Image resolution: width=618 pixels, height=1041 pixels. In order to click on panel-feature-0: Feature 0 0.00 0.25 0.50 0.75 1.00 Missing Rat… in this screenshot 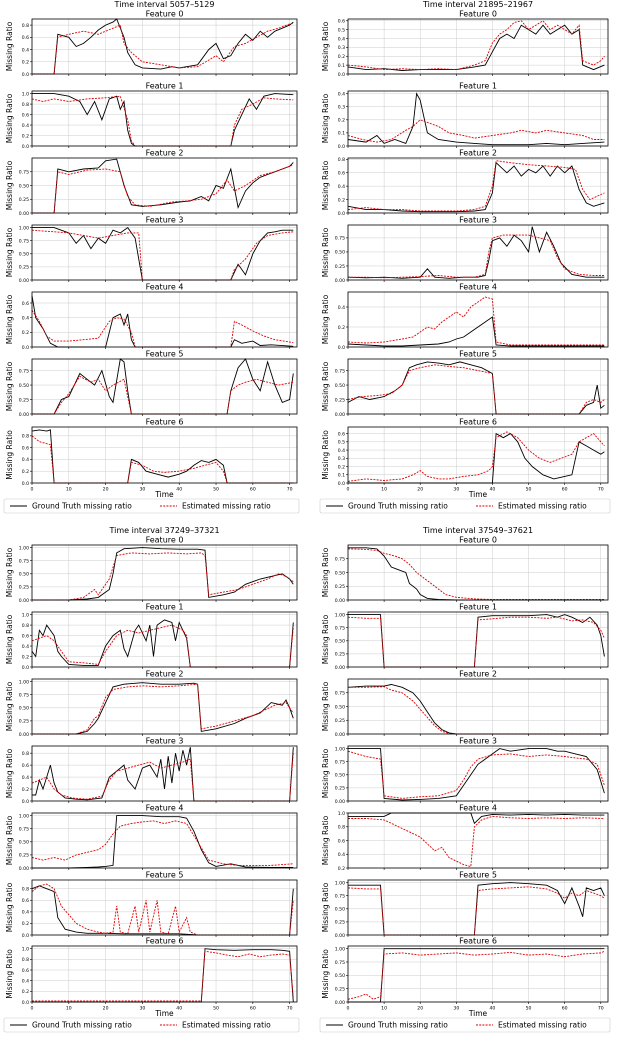, I will do `click(151, 570)`.